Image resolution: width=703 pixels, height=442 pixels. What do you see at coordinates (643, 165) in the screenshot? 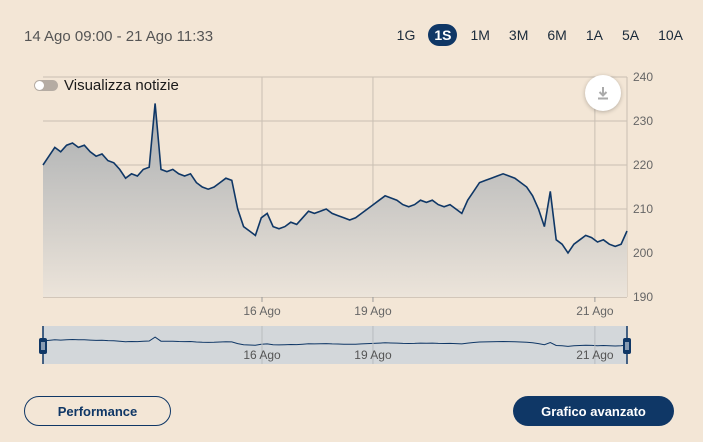
I see `y-tick-label: 220` at bounding box center [643, 165].